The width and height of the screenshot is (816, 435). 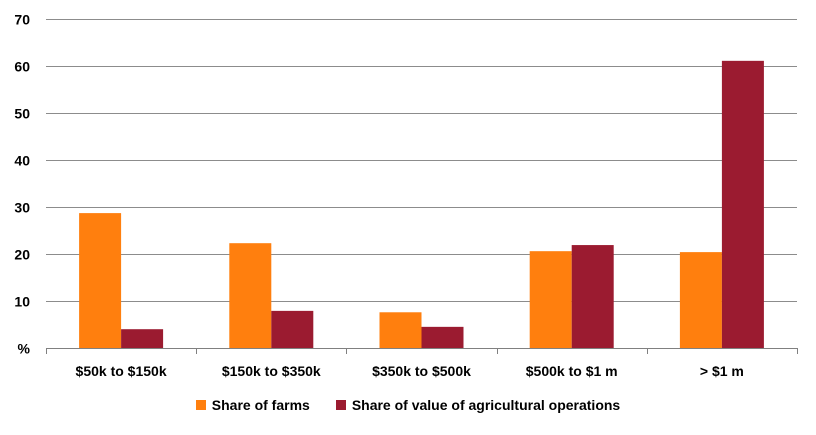 What do you see at coordinates (22, 255) in the screenshot?
I see `y-tick-label: 20` at bounding box center [22, 255].